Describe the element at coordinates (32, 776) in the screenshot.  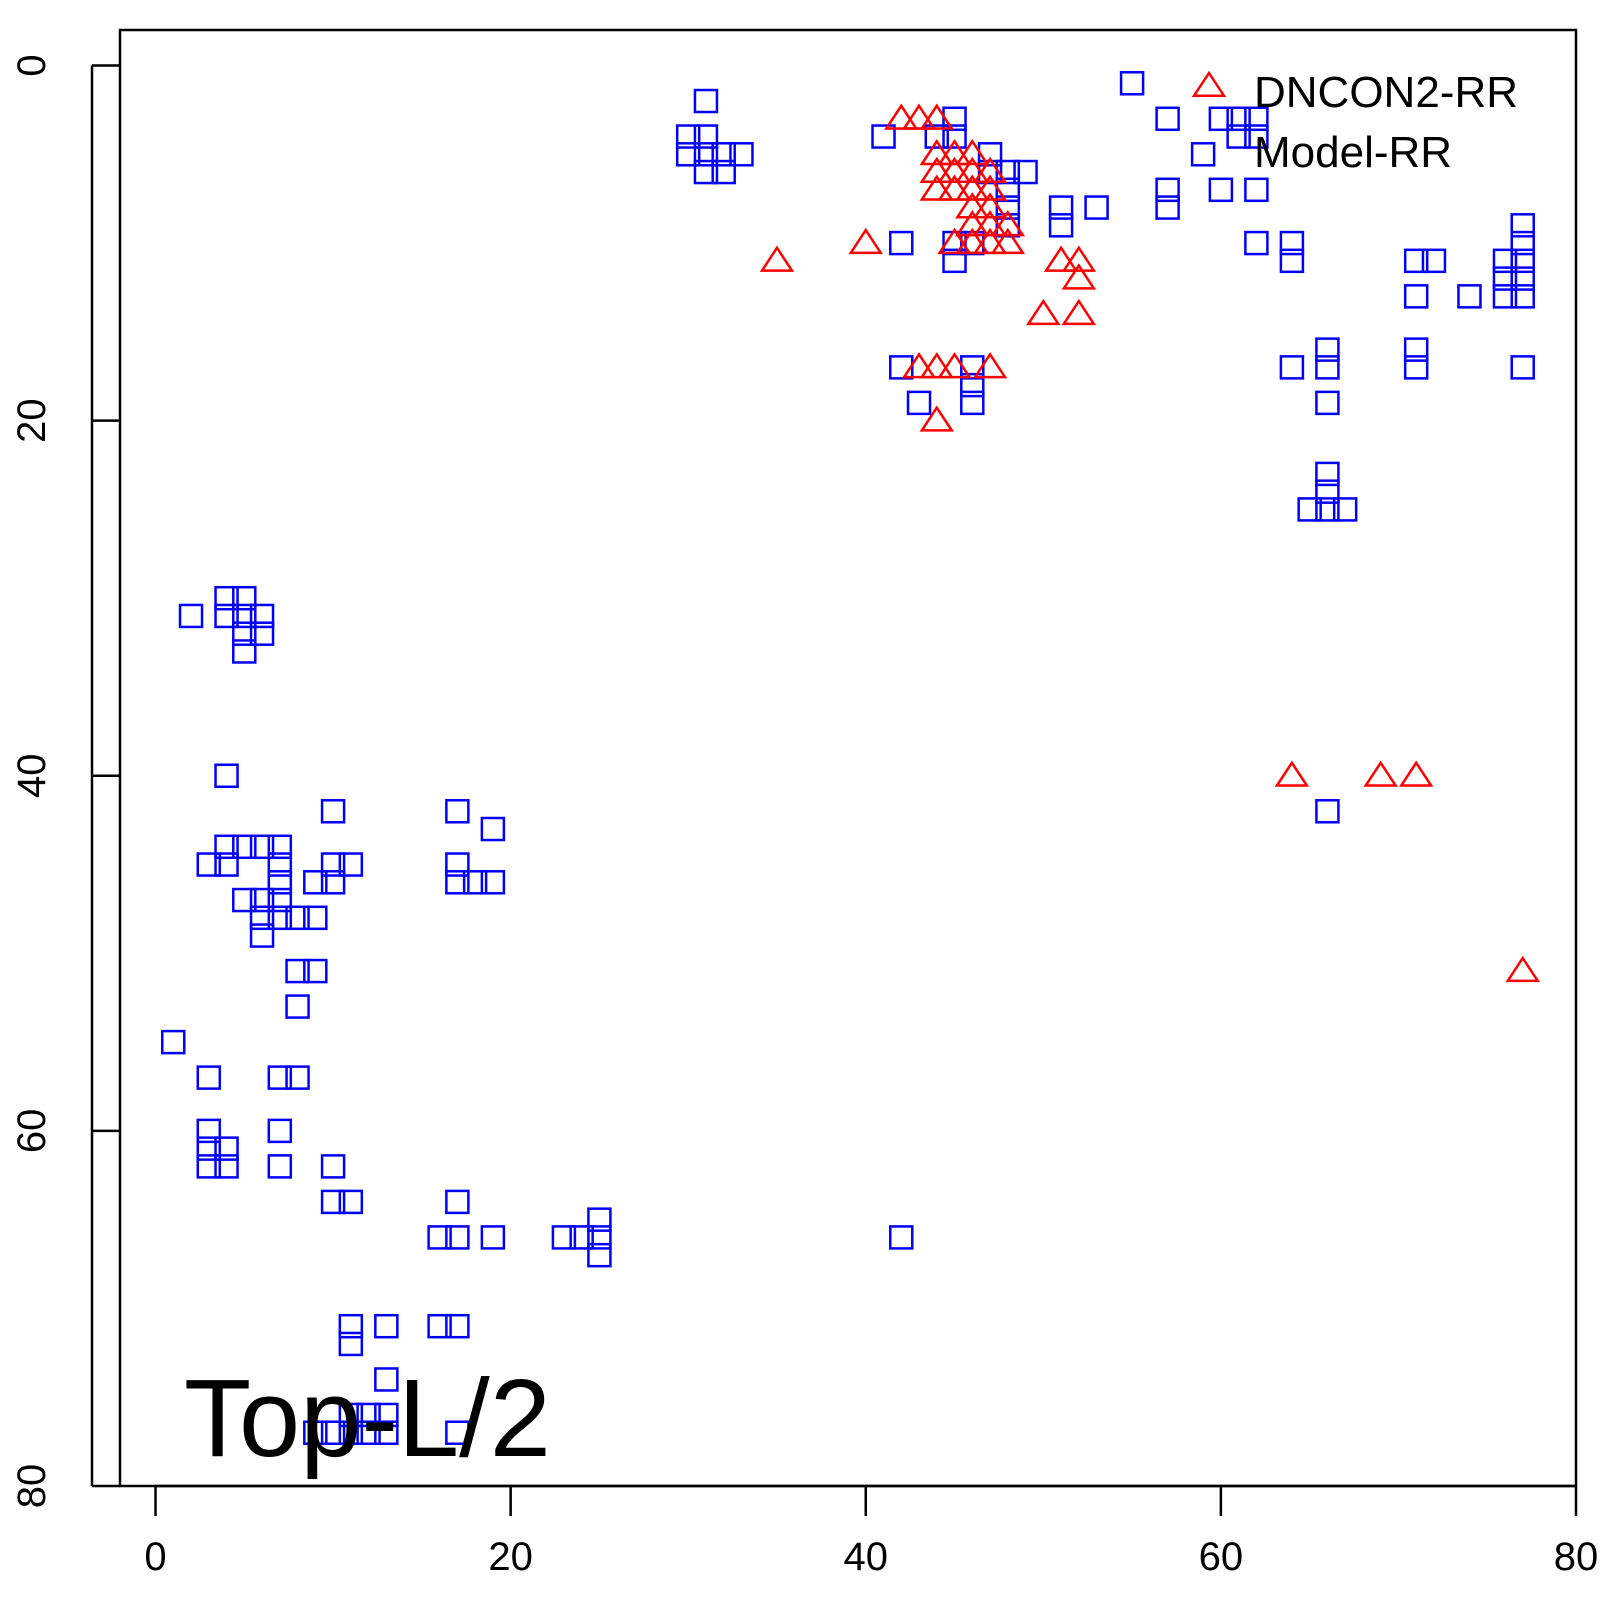
I see `y-tick-label-40: 40` at that location.